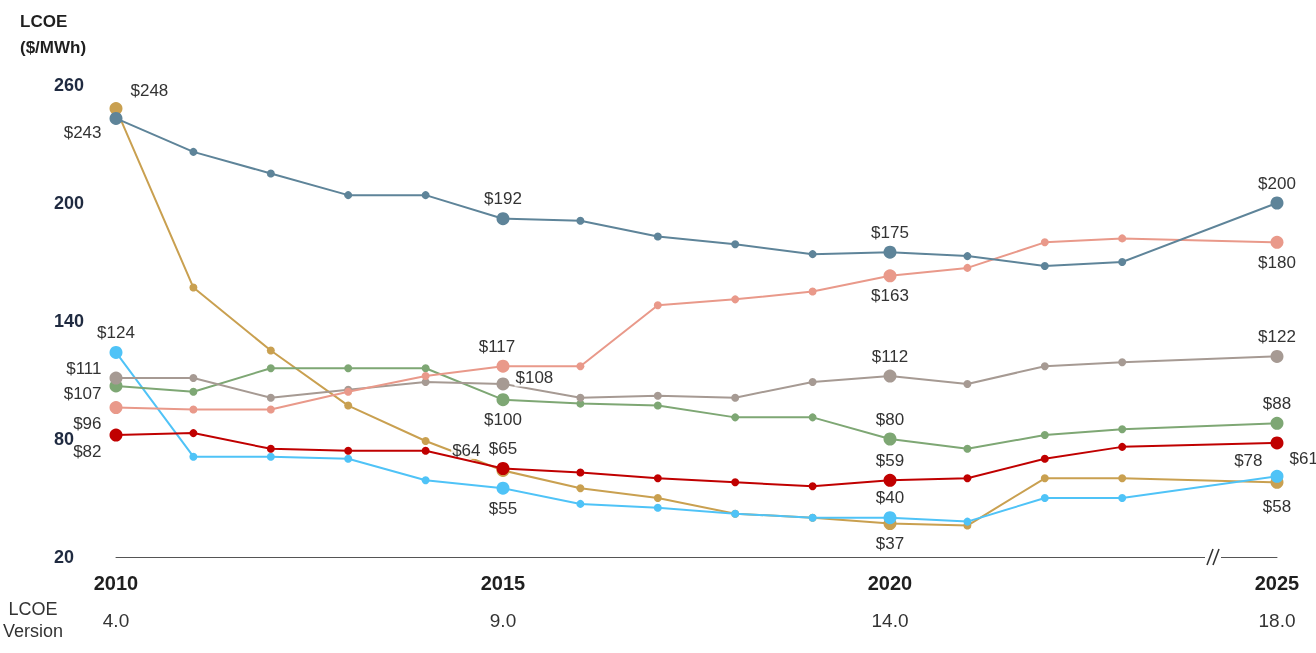  Describe the element at coordinates (503, 448) in the screenshot. I see `data-label: $65` at that location.